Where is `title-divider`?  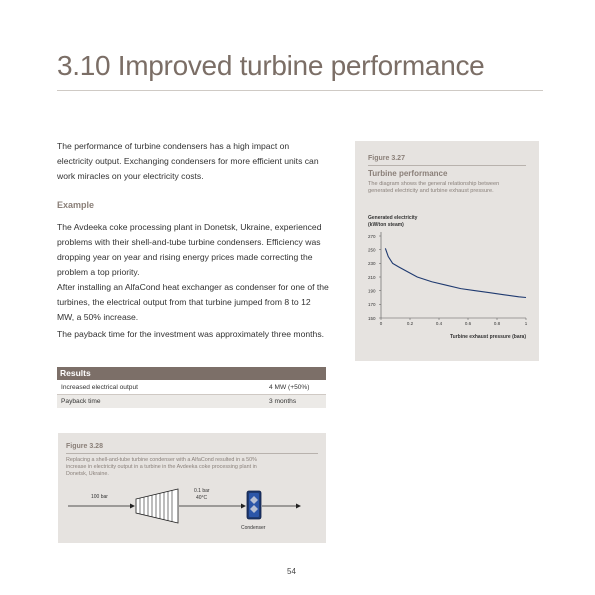 title-divider is located at coordinates (300, 90).